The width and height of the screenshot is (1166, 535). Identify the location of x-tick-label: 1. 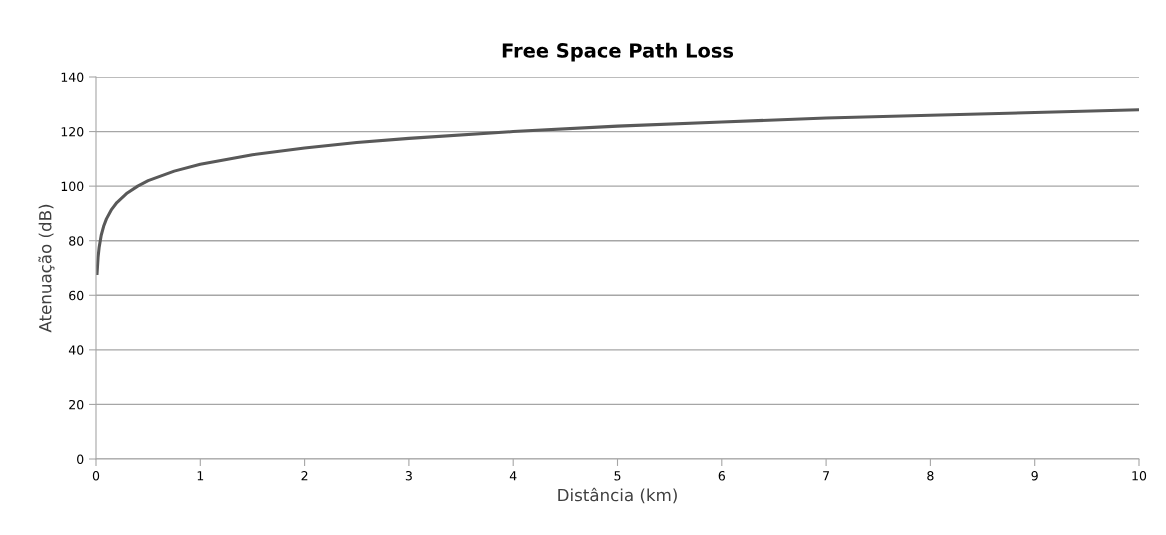
(200, 476).